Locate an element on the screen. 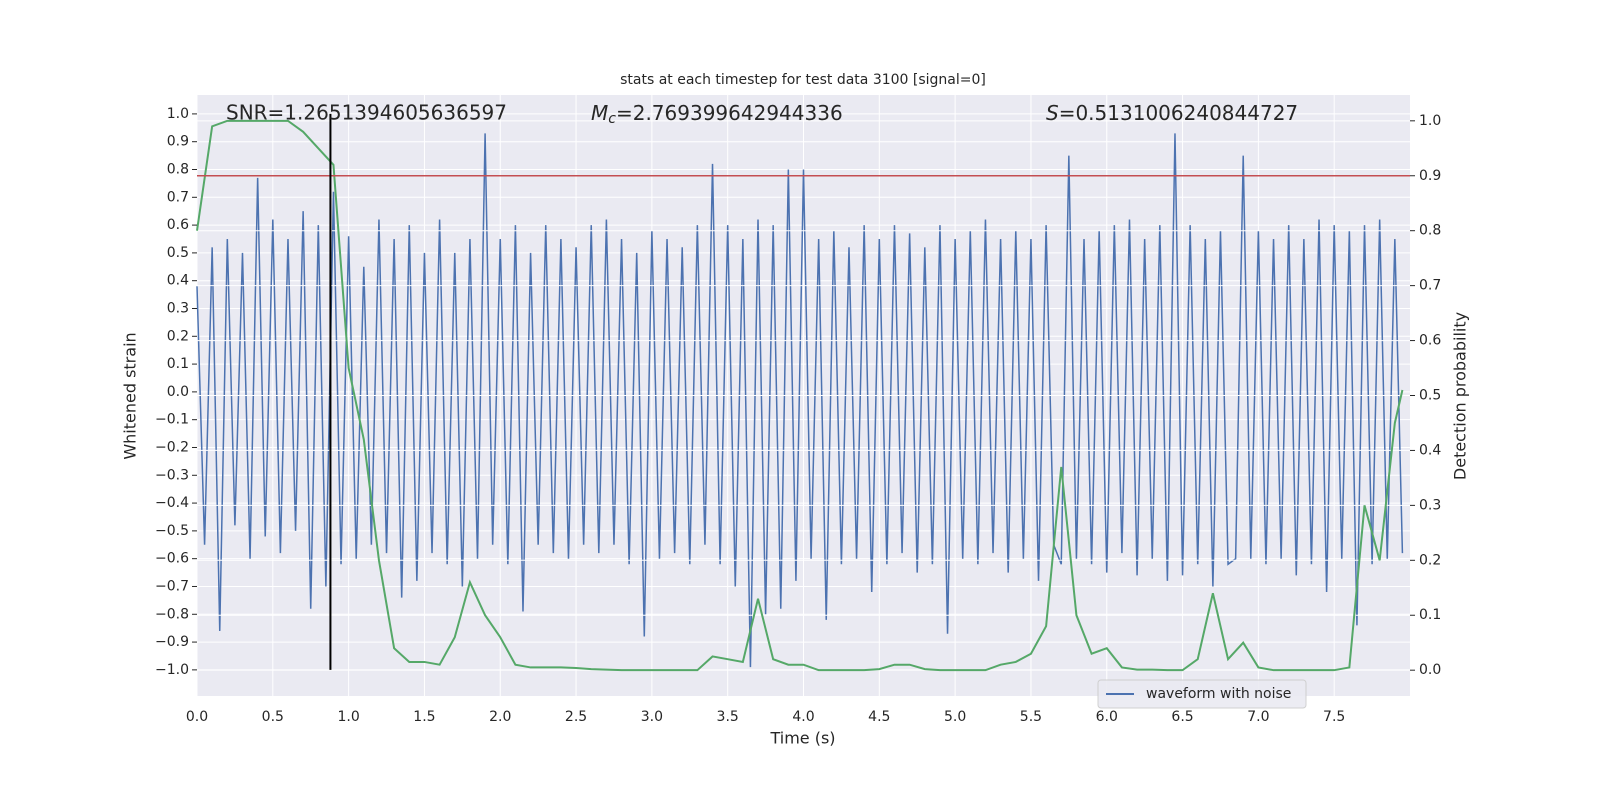 Image resolution: width=1600 pixels, height=800 pixels. y2-tick-label: 0.6 is located at coordinates (1430, 341).